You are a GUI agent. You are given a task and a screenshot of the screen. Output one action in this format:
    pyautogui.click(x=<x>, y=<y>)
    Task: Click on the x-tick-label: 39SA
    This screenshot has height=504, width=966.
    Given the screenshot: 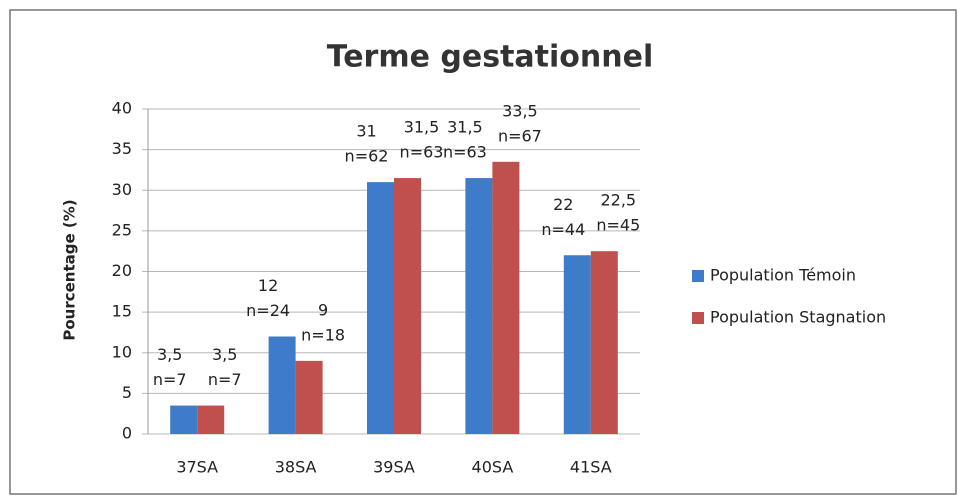 What is the action you would take?
    pyautogui.click(x=394, y=467)
    